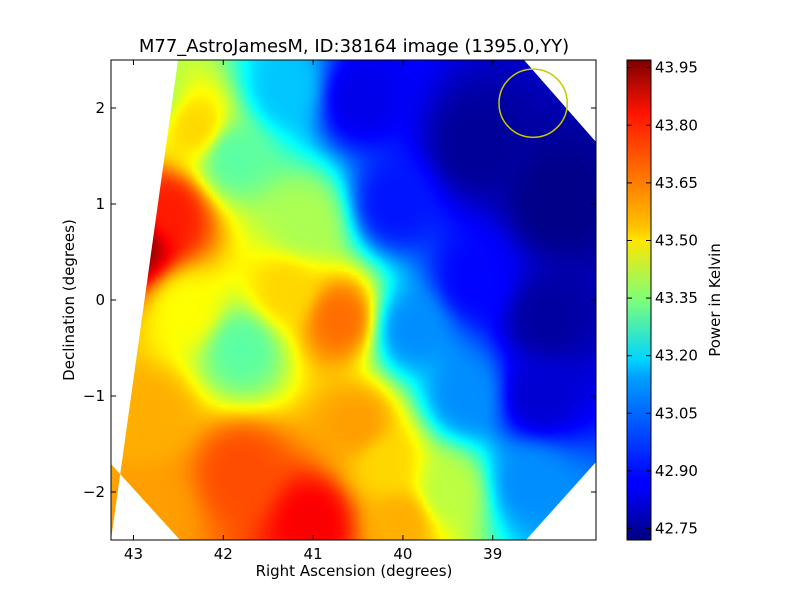 This screenshot has width=800, height=600. What do you see at coordinates (402, 554) in the screenshot?
I see `x-tick-label: 40` at bounding box center [402, 554].